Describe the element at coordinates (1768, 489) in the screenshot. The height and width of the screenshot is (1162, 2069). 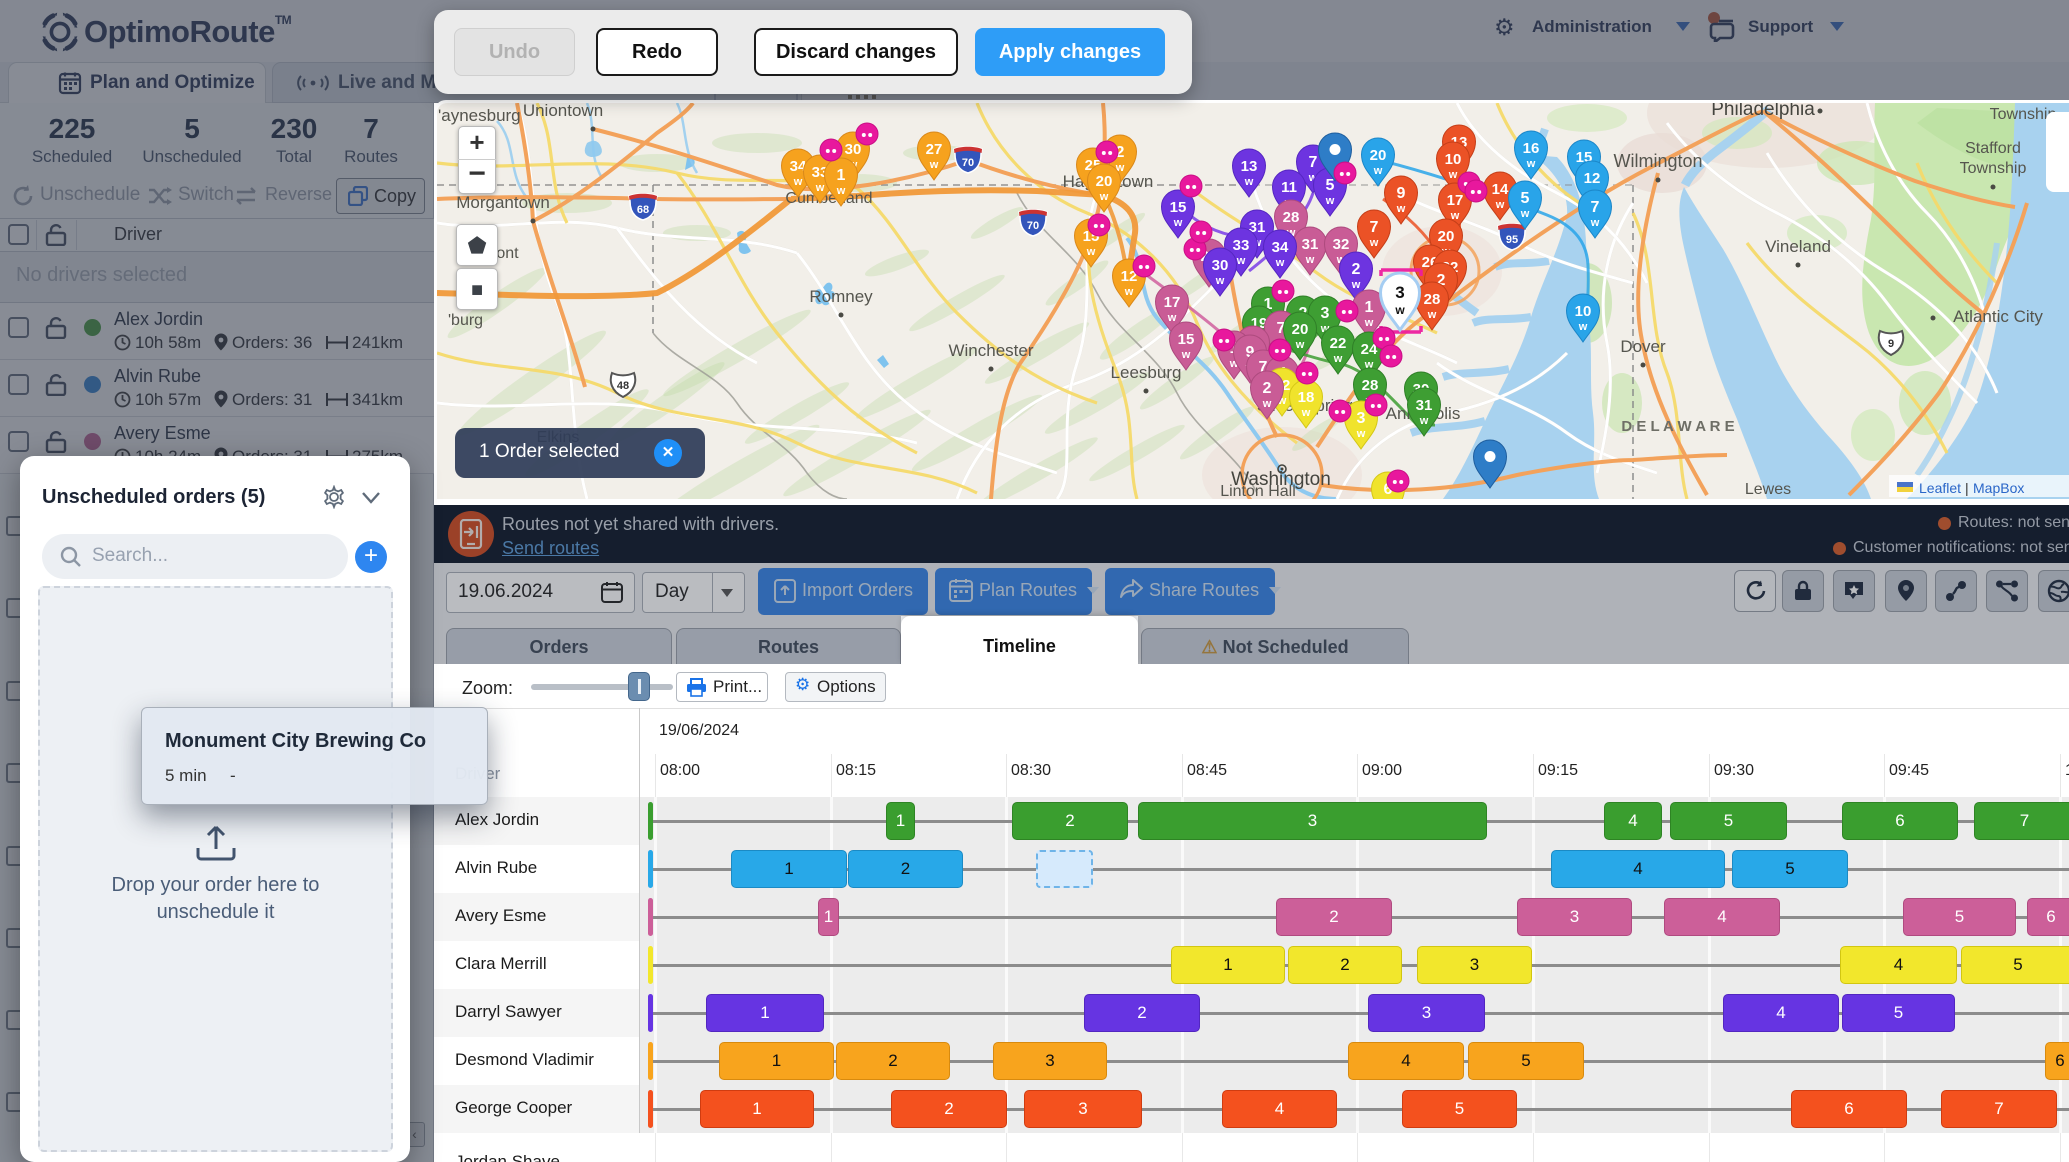
I see `svg-text: Lewes` at that location.